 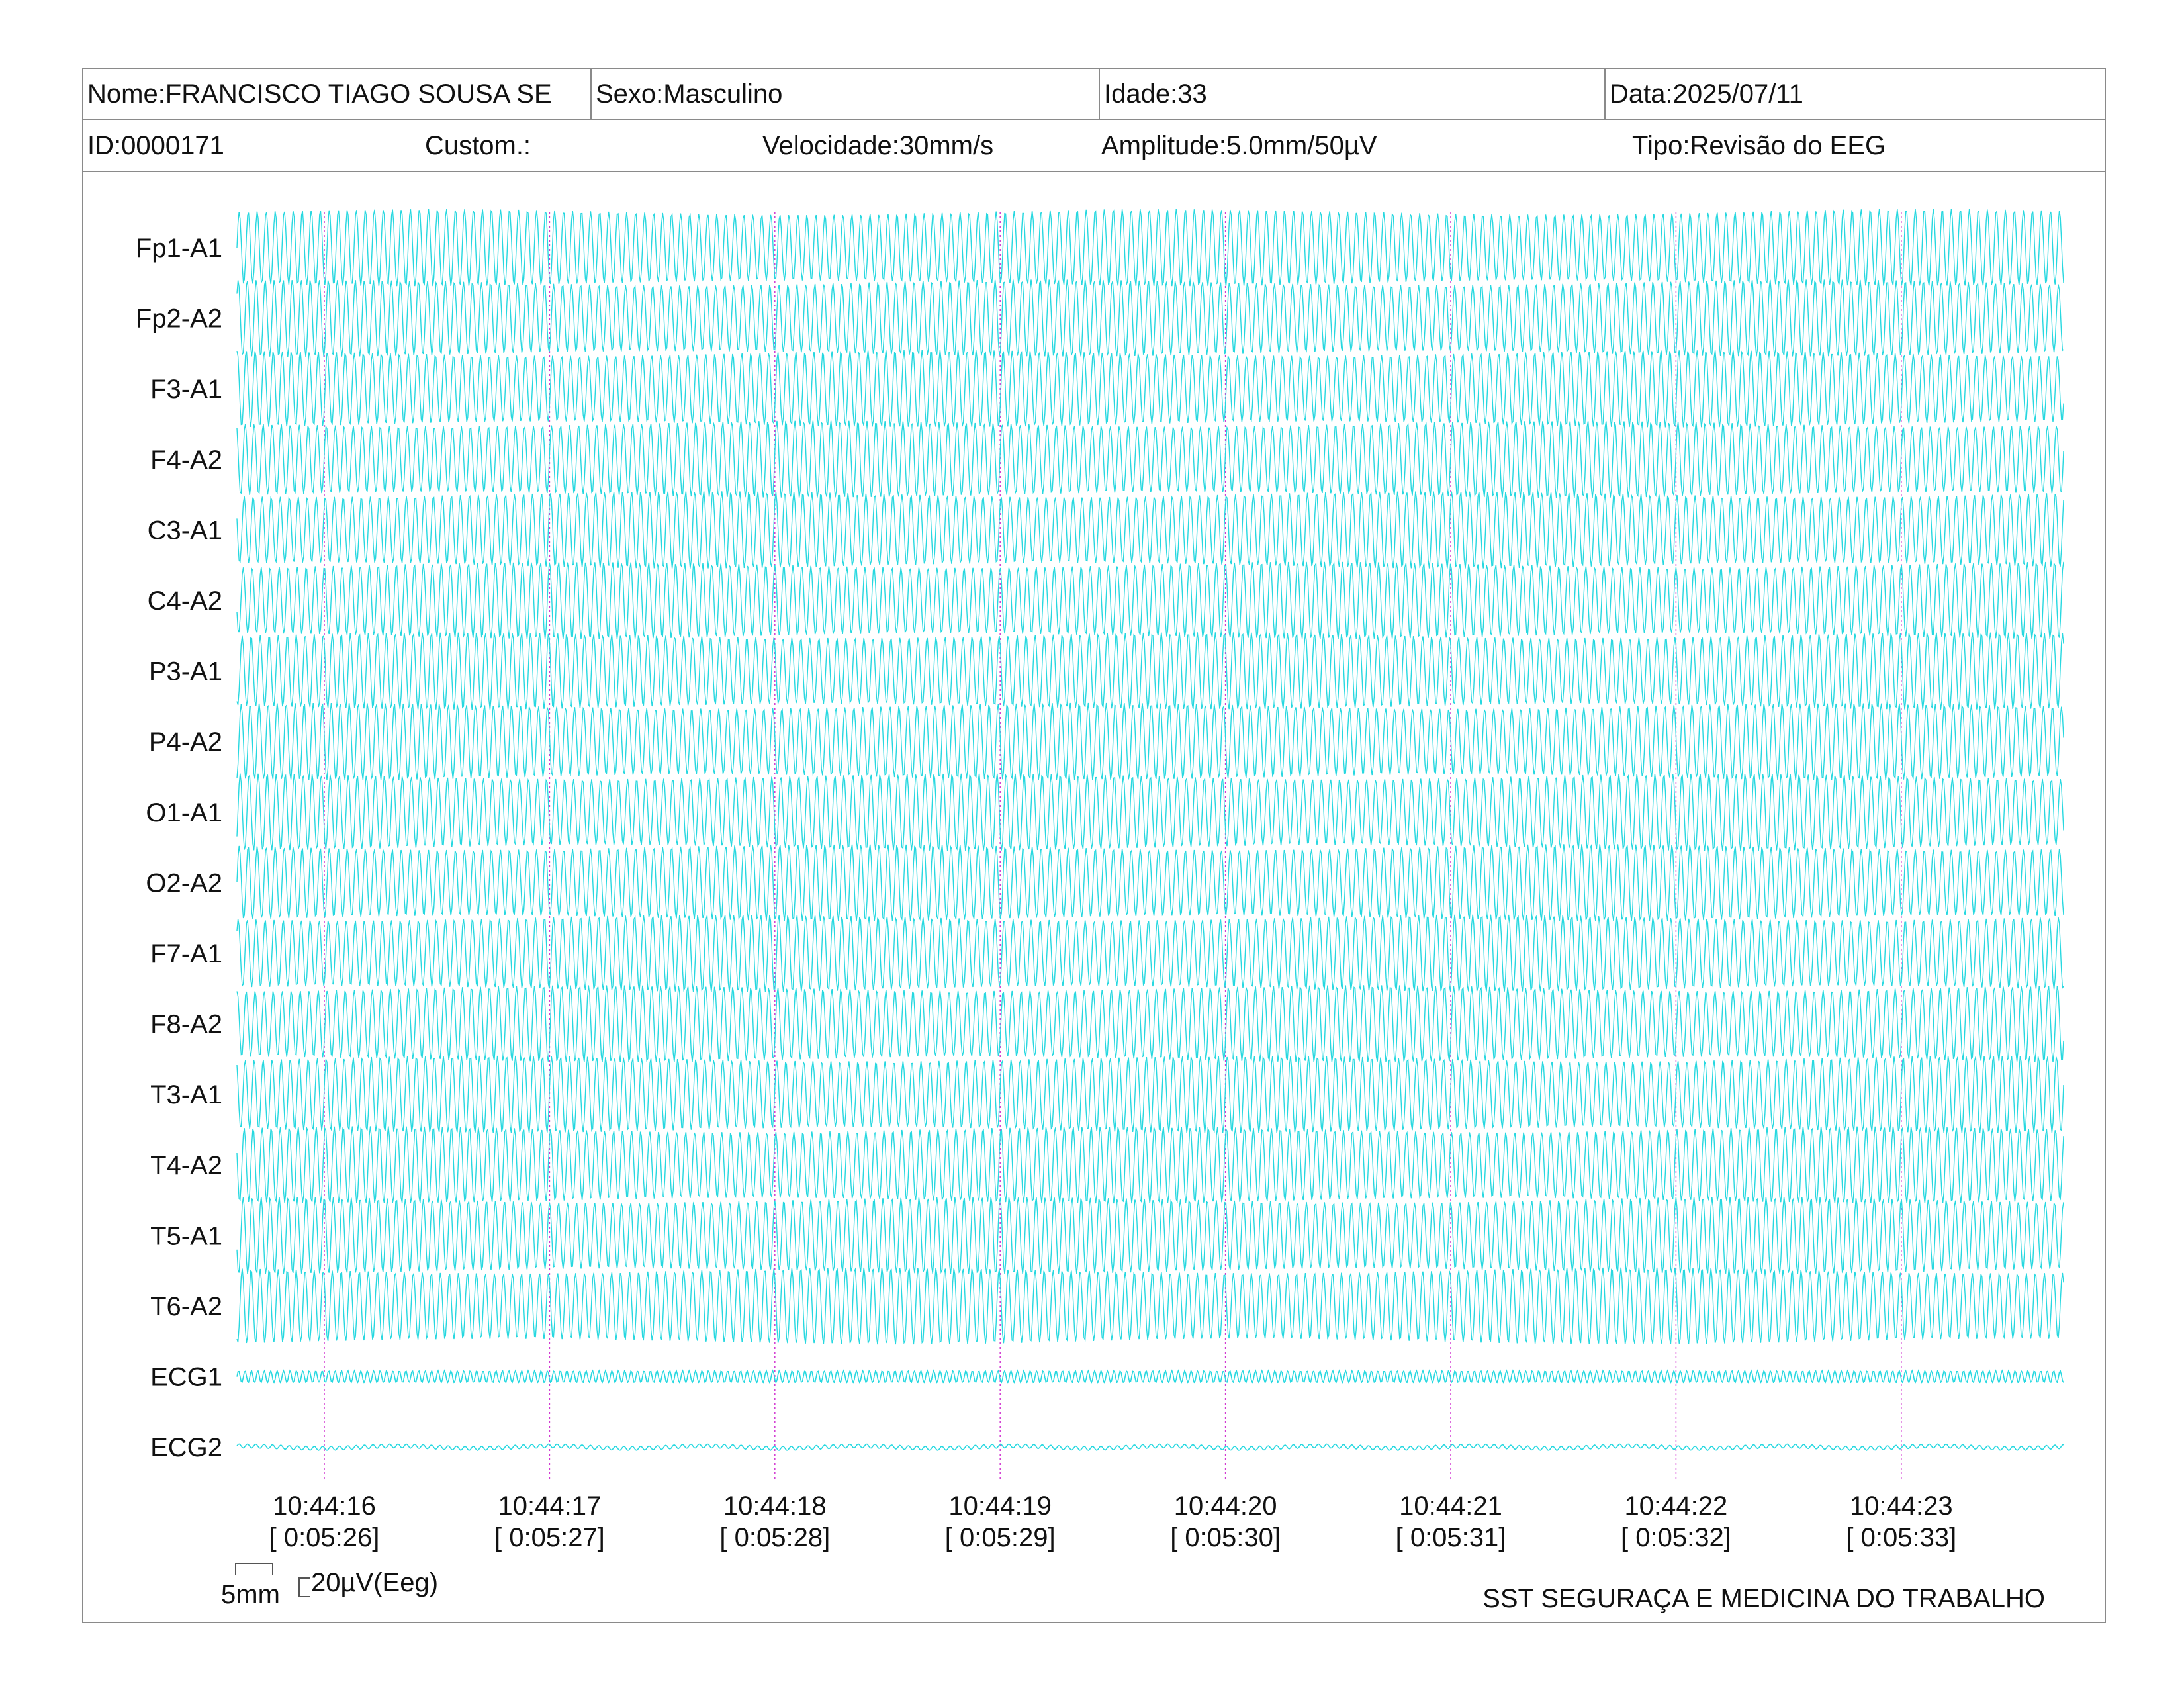 What do you see at coordinates (1676, 1537) in the screenshot?
I see `time-mark-elapsed: [ 0:05:32]` at bounding box center [1676, 1537].